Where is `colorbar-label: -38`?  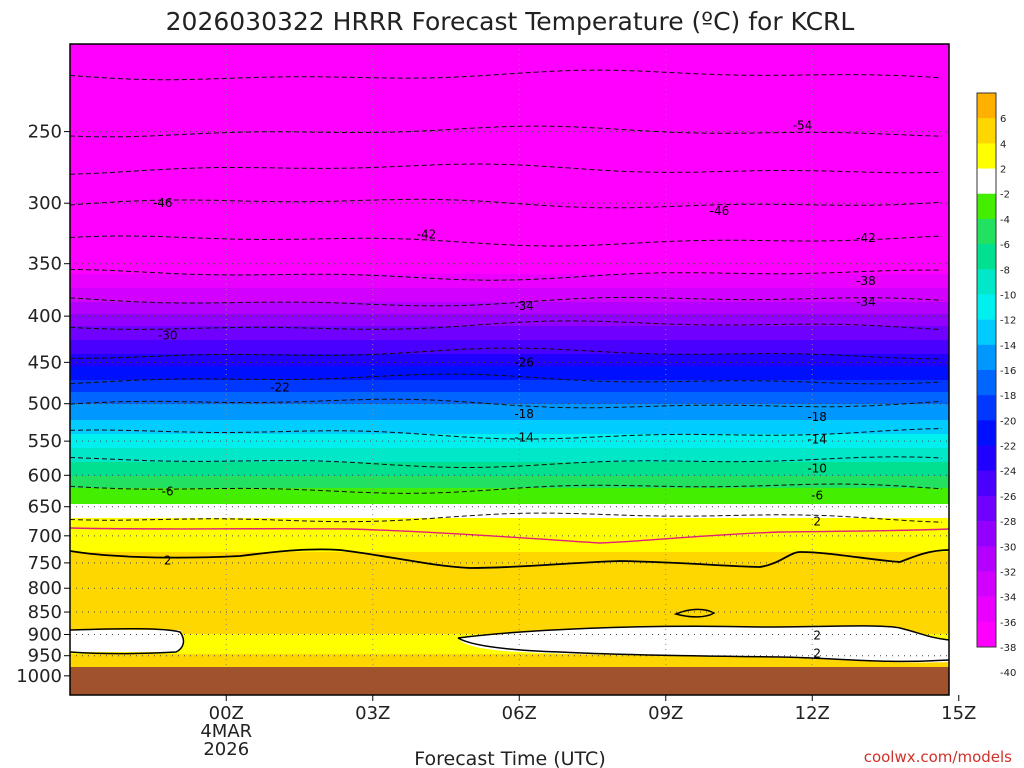
colorbar-label: -38 is located at coordinates (1008, 648).